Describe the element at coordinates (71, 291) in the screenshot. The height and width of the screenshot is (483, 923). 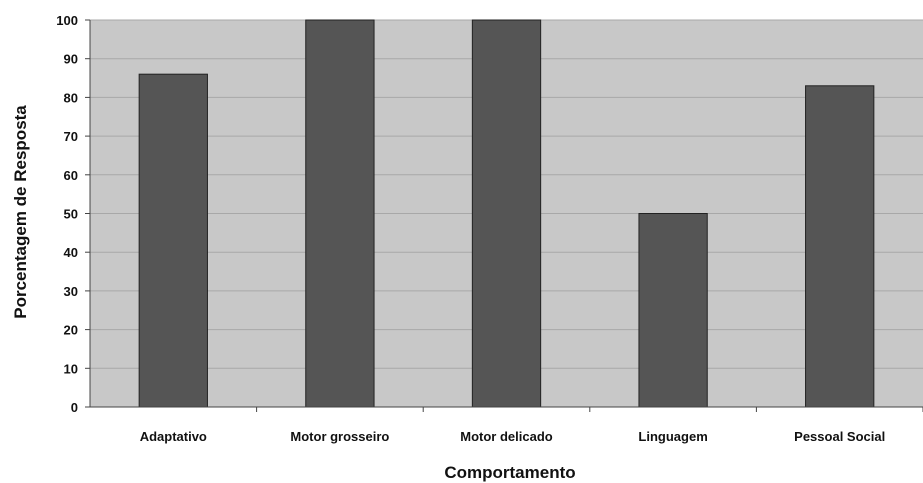
I see `y-tick-label: 30` at that location.